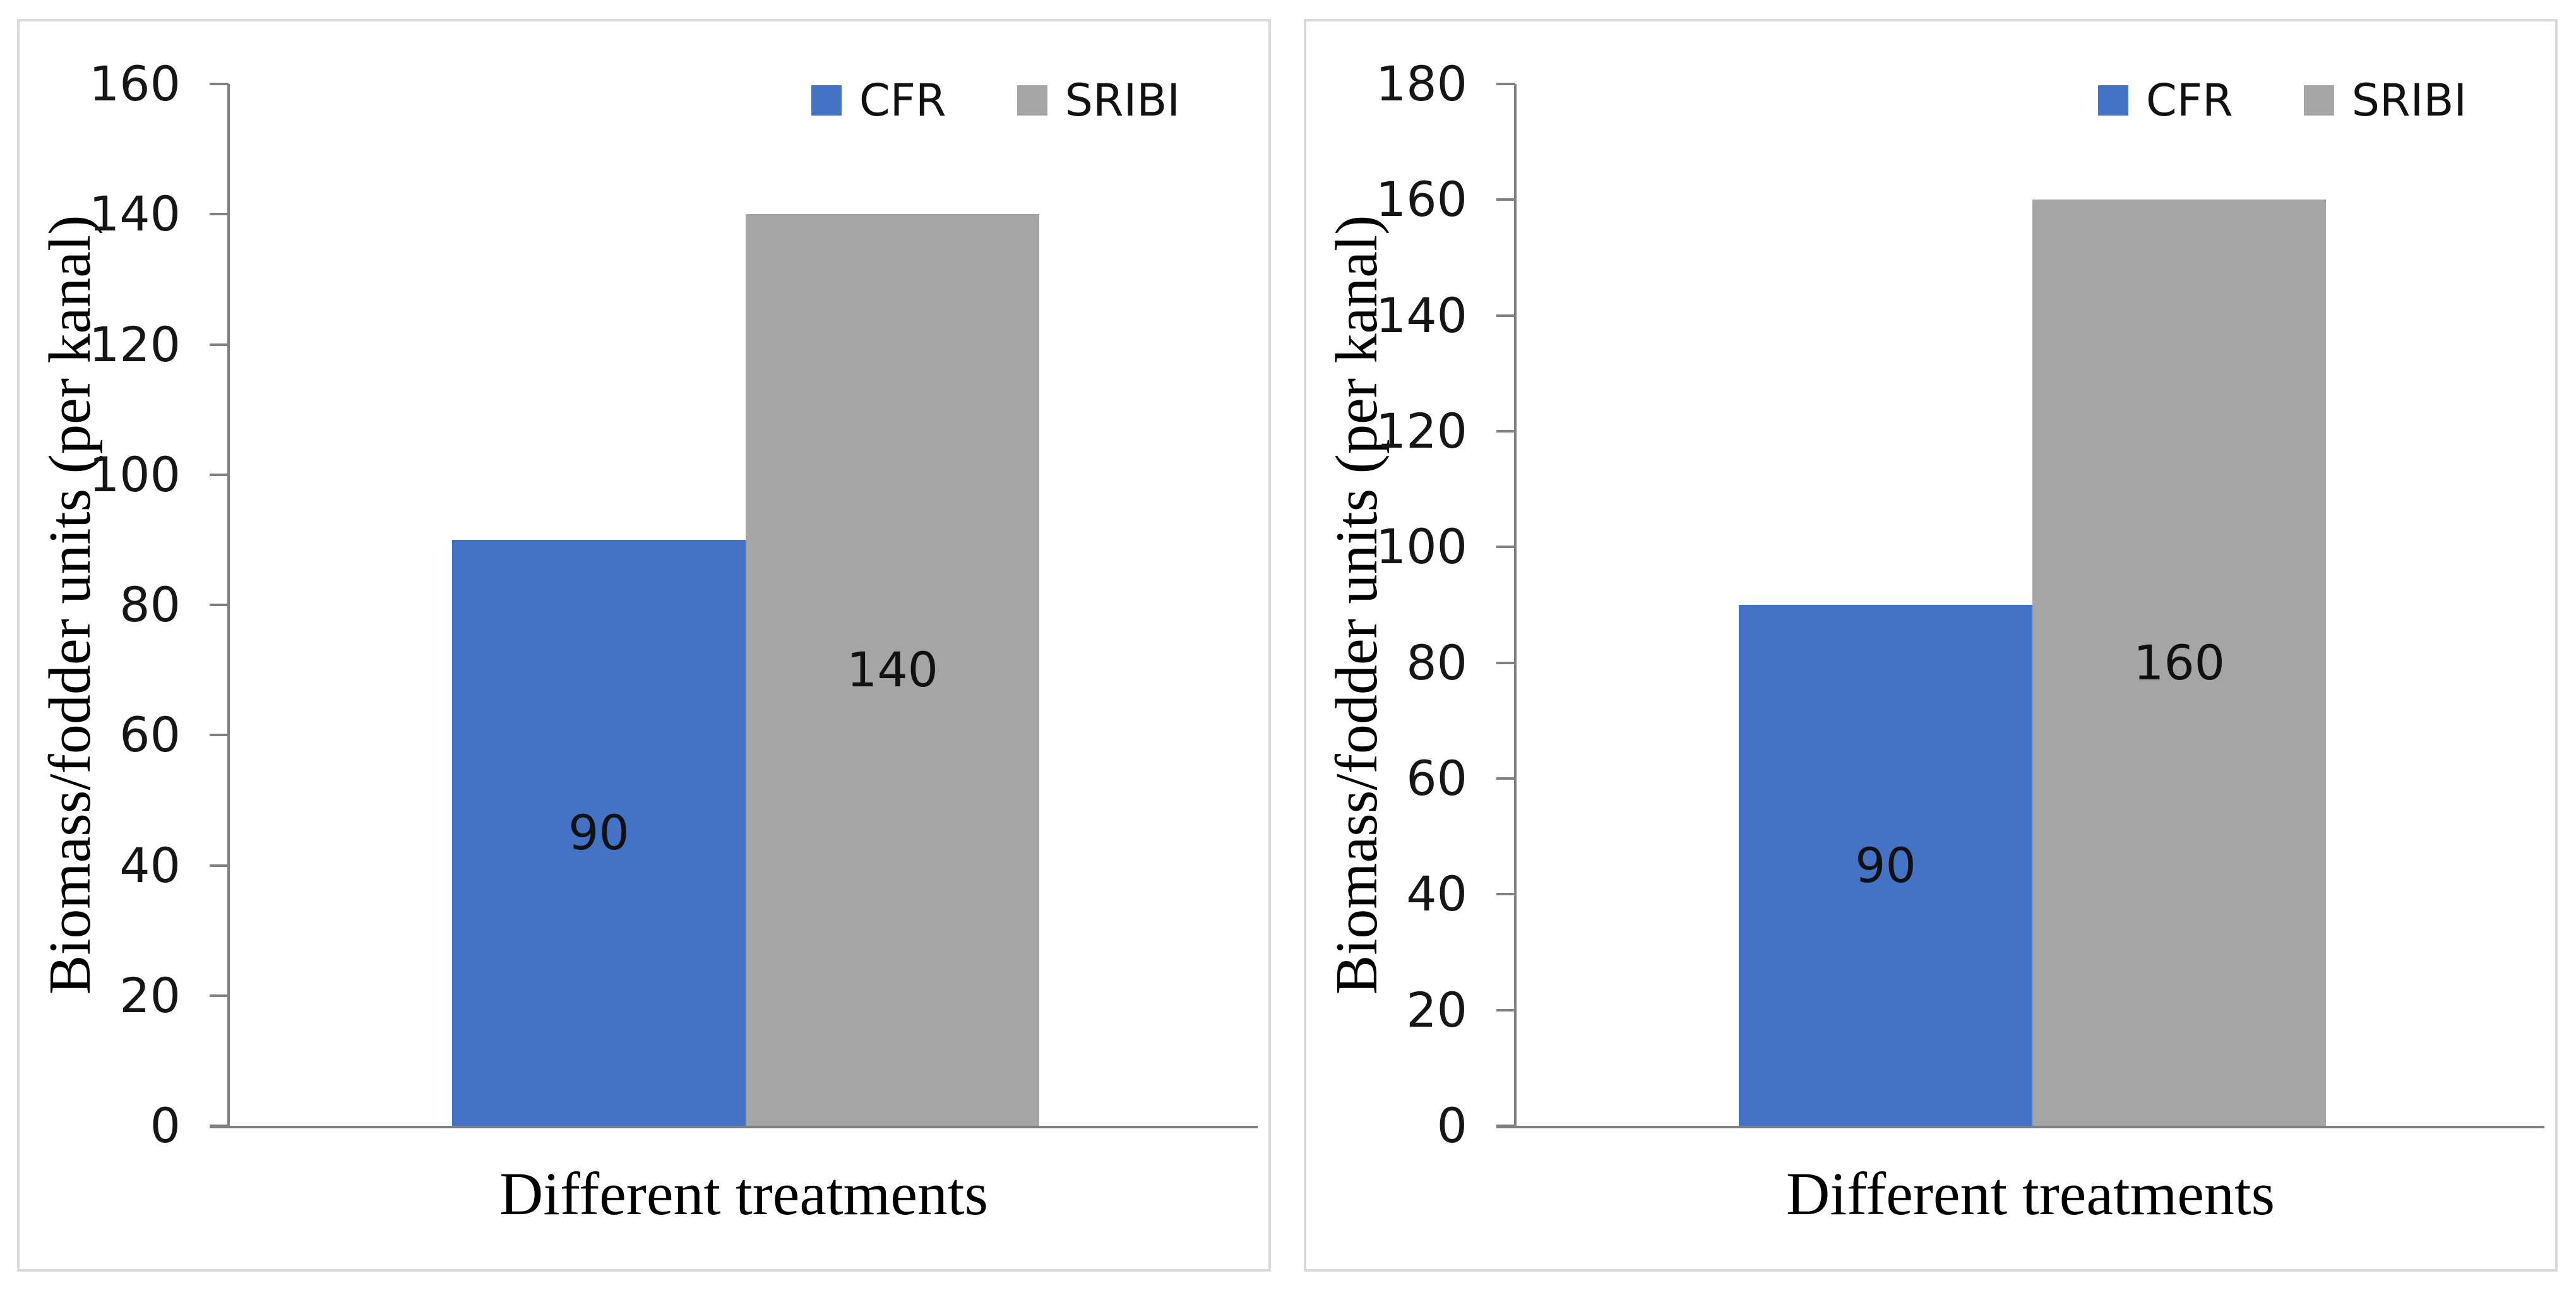 The height and width of the screenshot is (1295, 2576). Describe the element at coordinates (1421, 84) in the screenshot. I see `y-tick-label: 180` at that location.